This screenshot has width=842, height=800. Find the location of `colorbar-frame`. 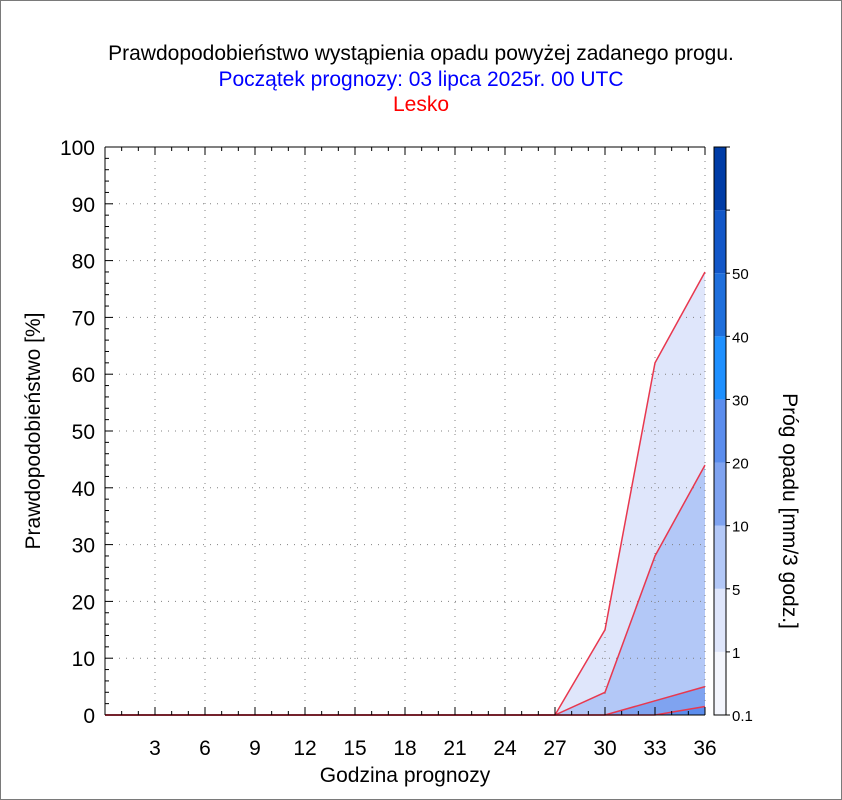

colorbar-frame is located at coordinates (720, 431).